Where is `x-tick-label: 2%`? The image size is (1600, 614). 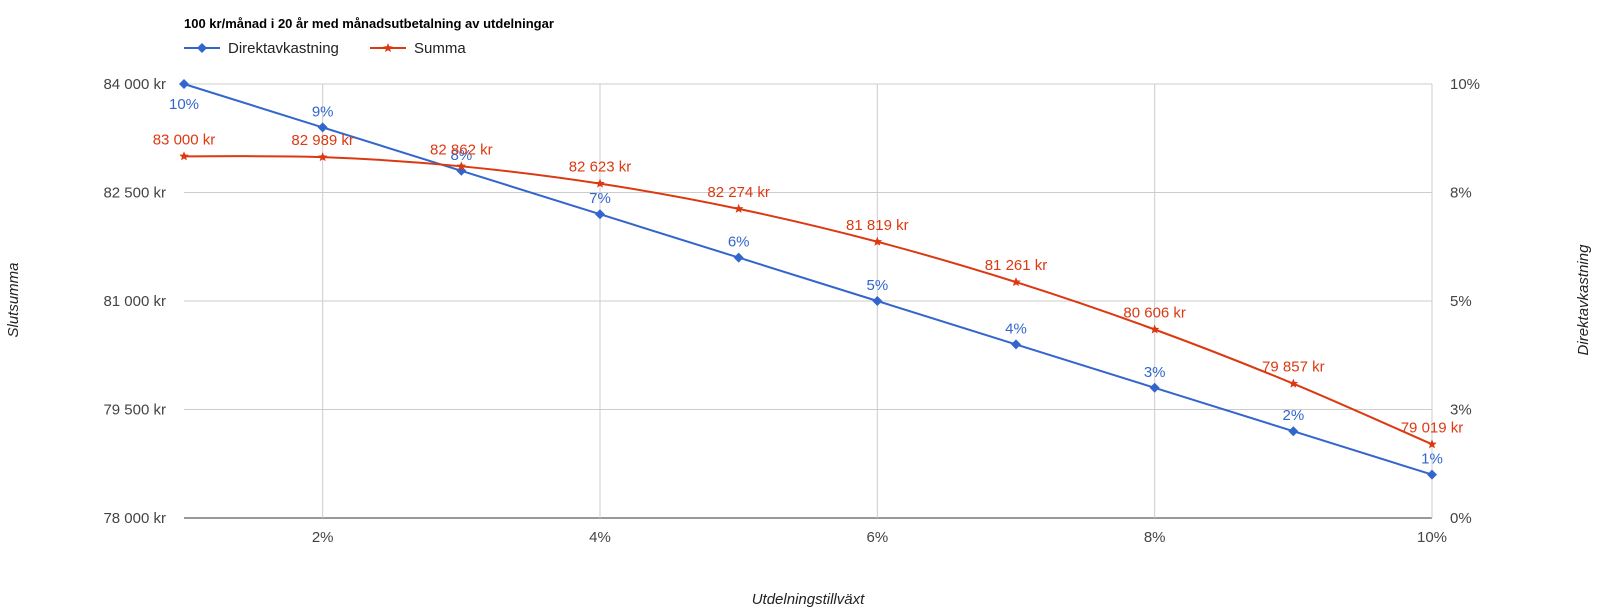 x-tick-label: 2% is located at coordinates (323, 537).